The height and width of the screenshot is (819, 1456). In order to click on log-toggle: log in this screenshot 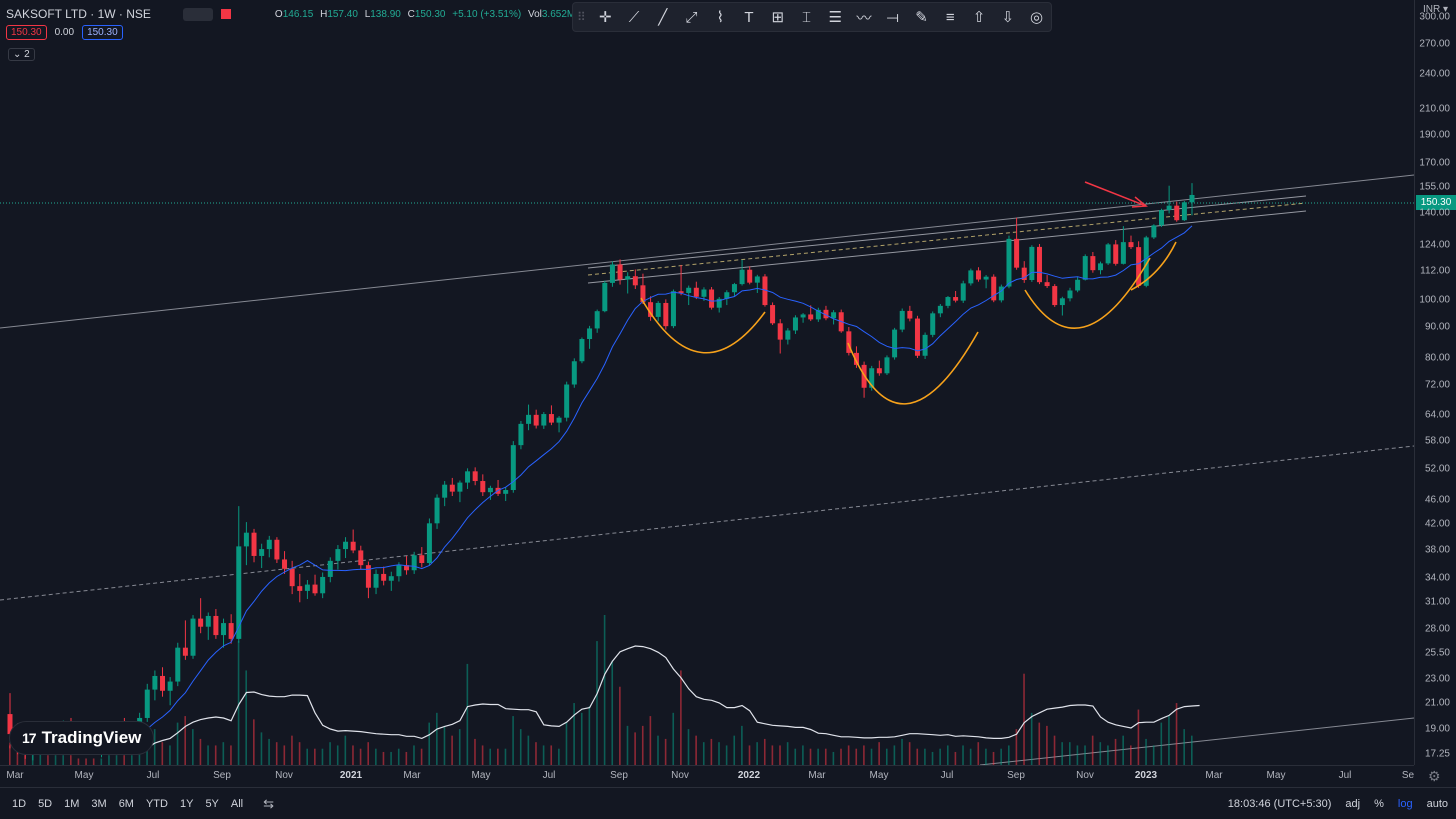, I will do `click(1405, 804)`.